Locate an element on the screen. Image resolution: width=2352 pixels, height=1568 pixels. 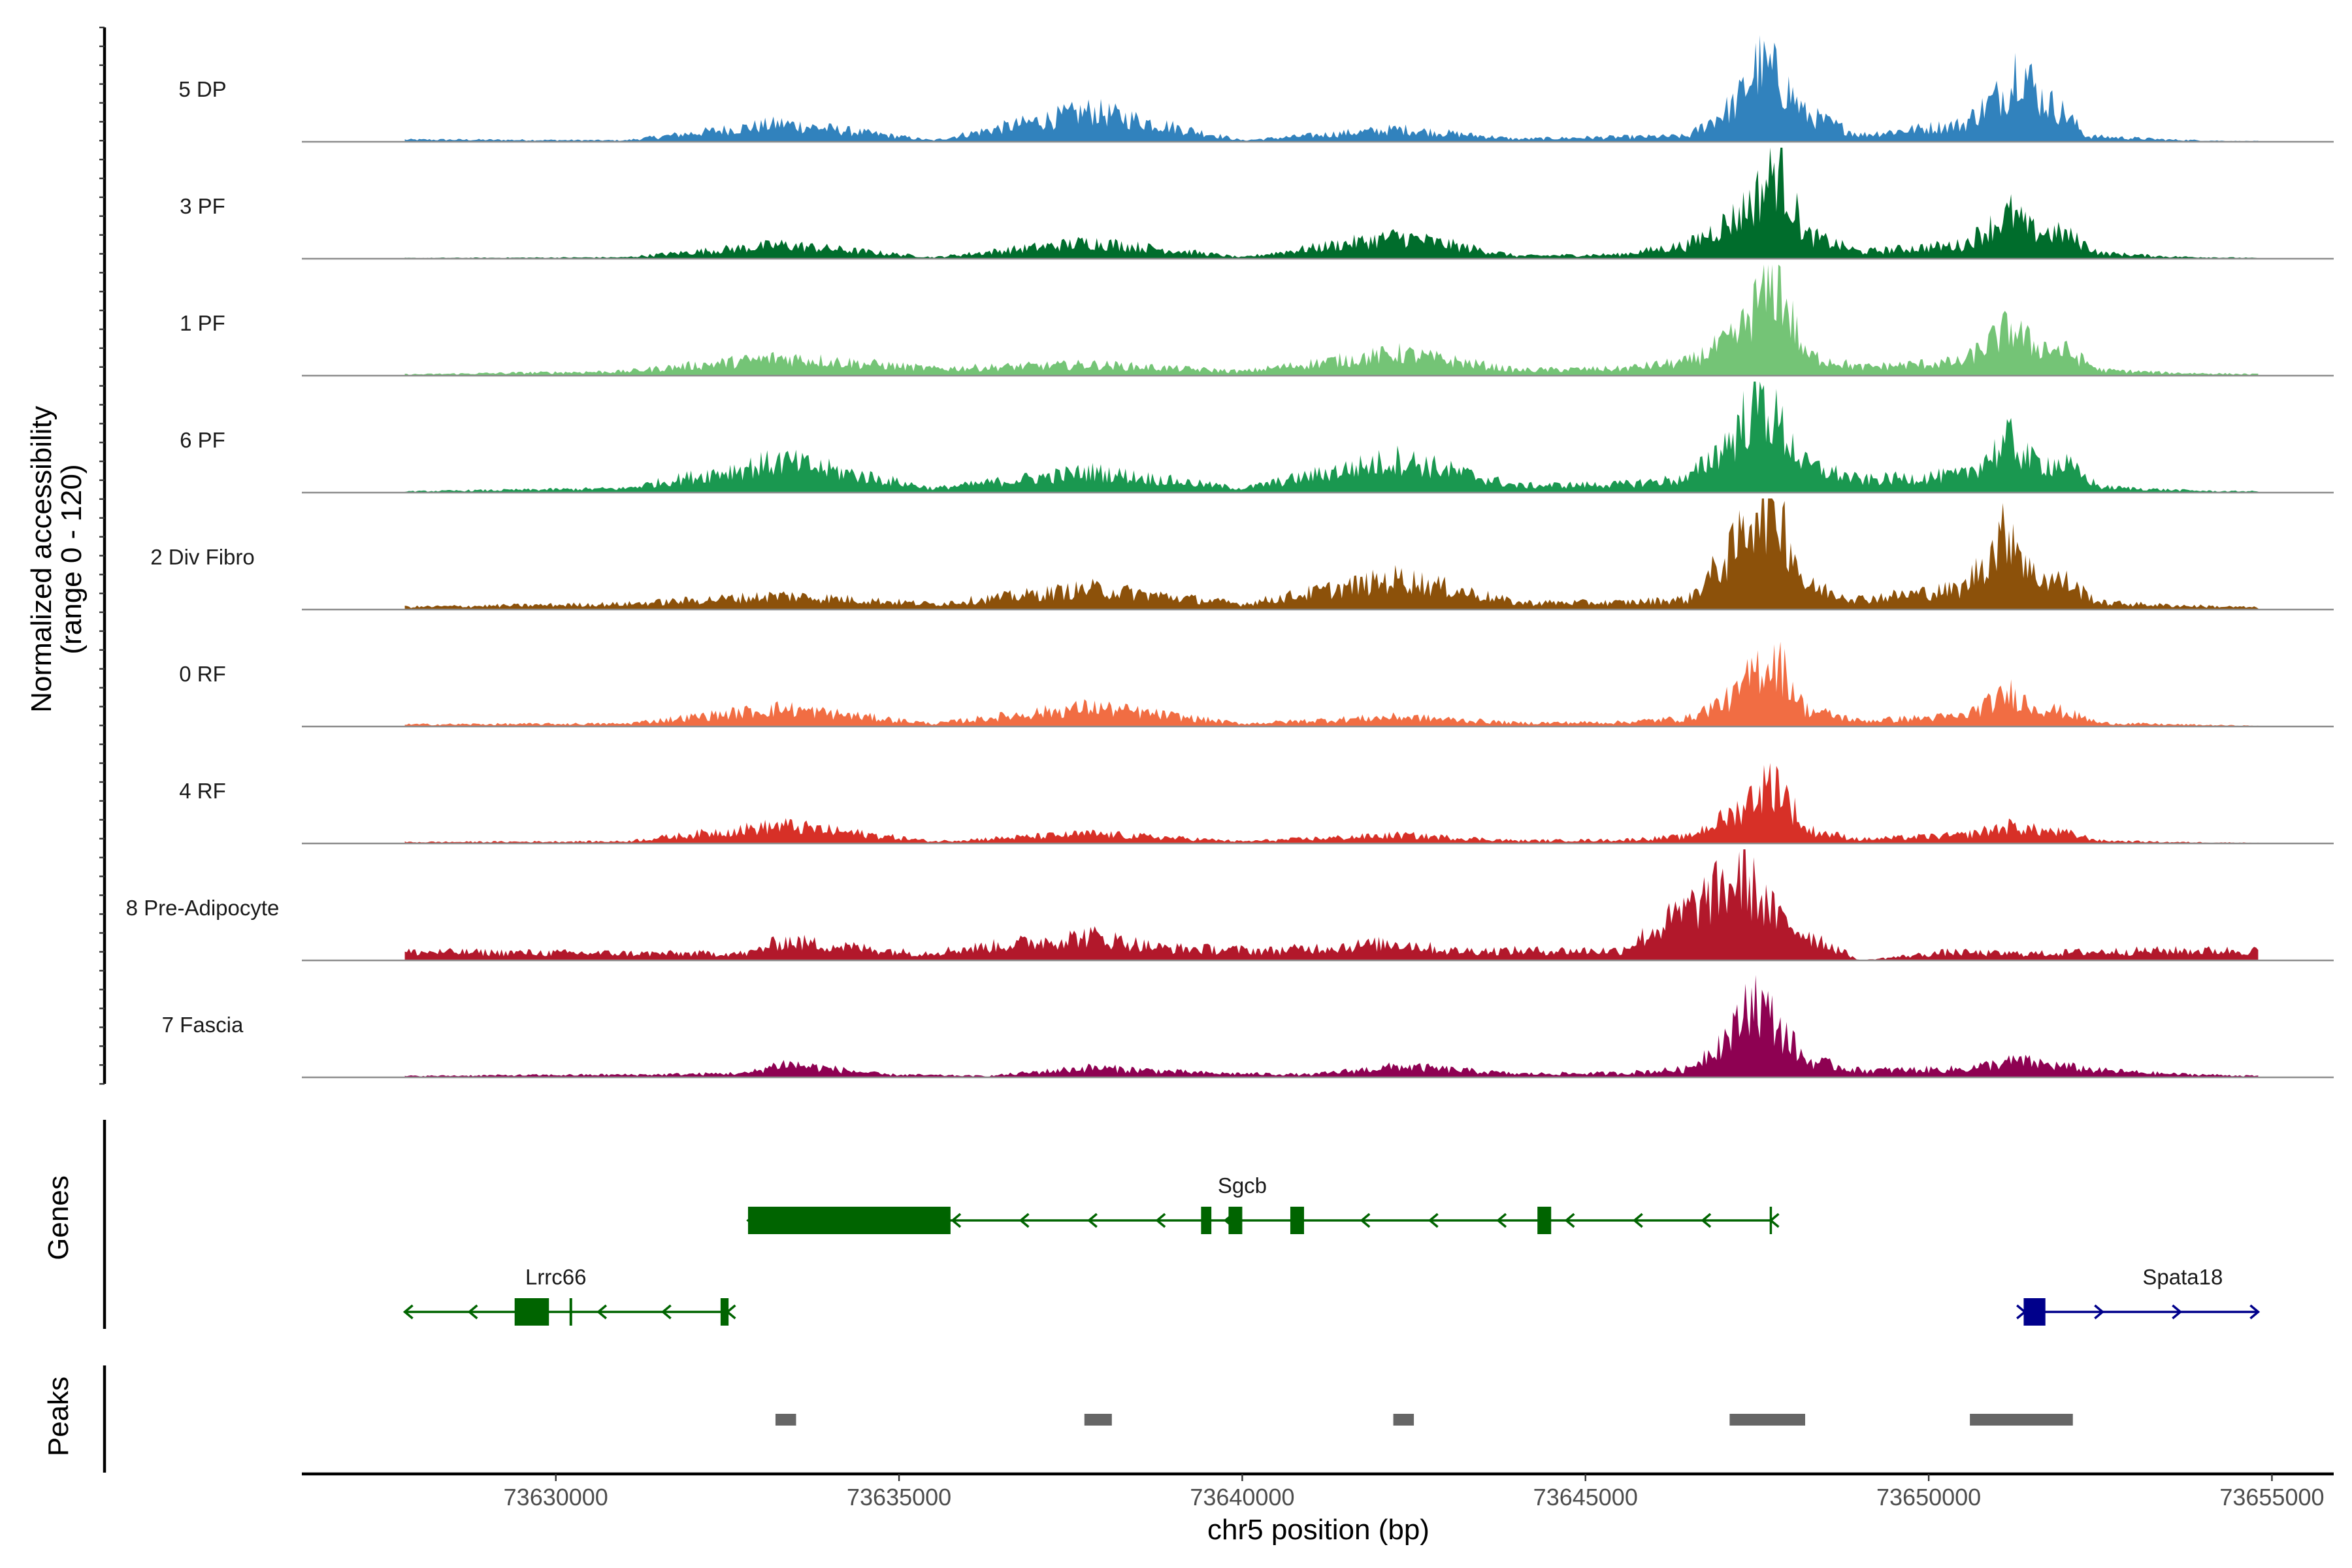
track-label: 8 Pre-Adipocyte is located at coordinates (203, 908).